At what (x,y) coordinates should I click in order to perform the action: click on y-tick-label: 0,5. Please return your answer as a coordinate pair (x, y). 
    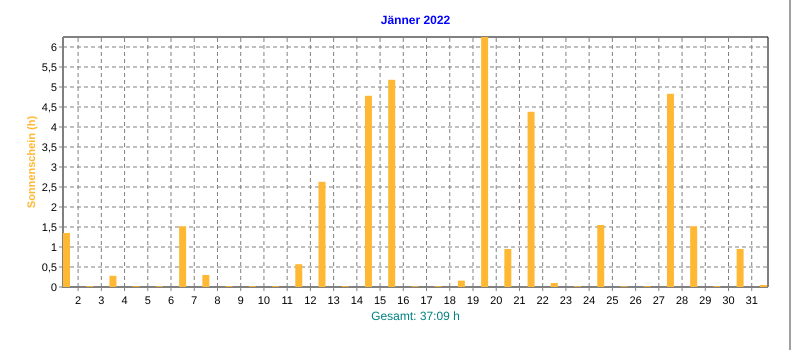
    Looking at the image, I should click on (49, 268).